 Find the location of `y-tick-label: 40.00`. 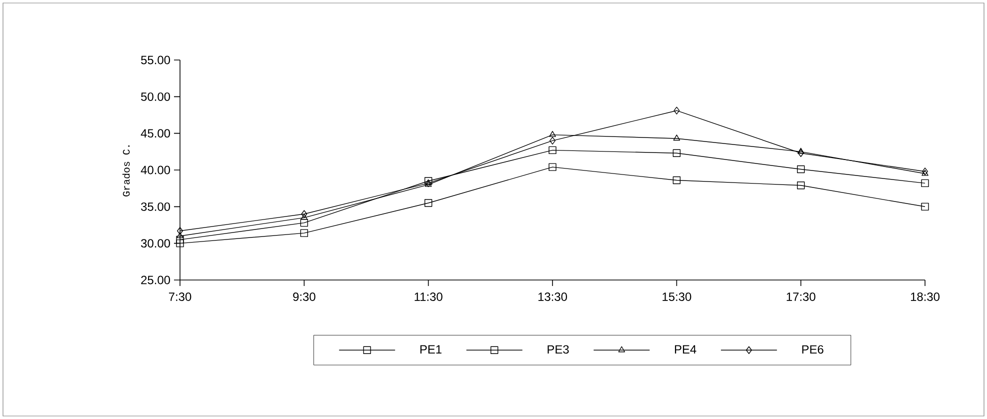

y-tick-label: 40.00 is located at coordinates (155, 170).